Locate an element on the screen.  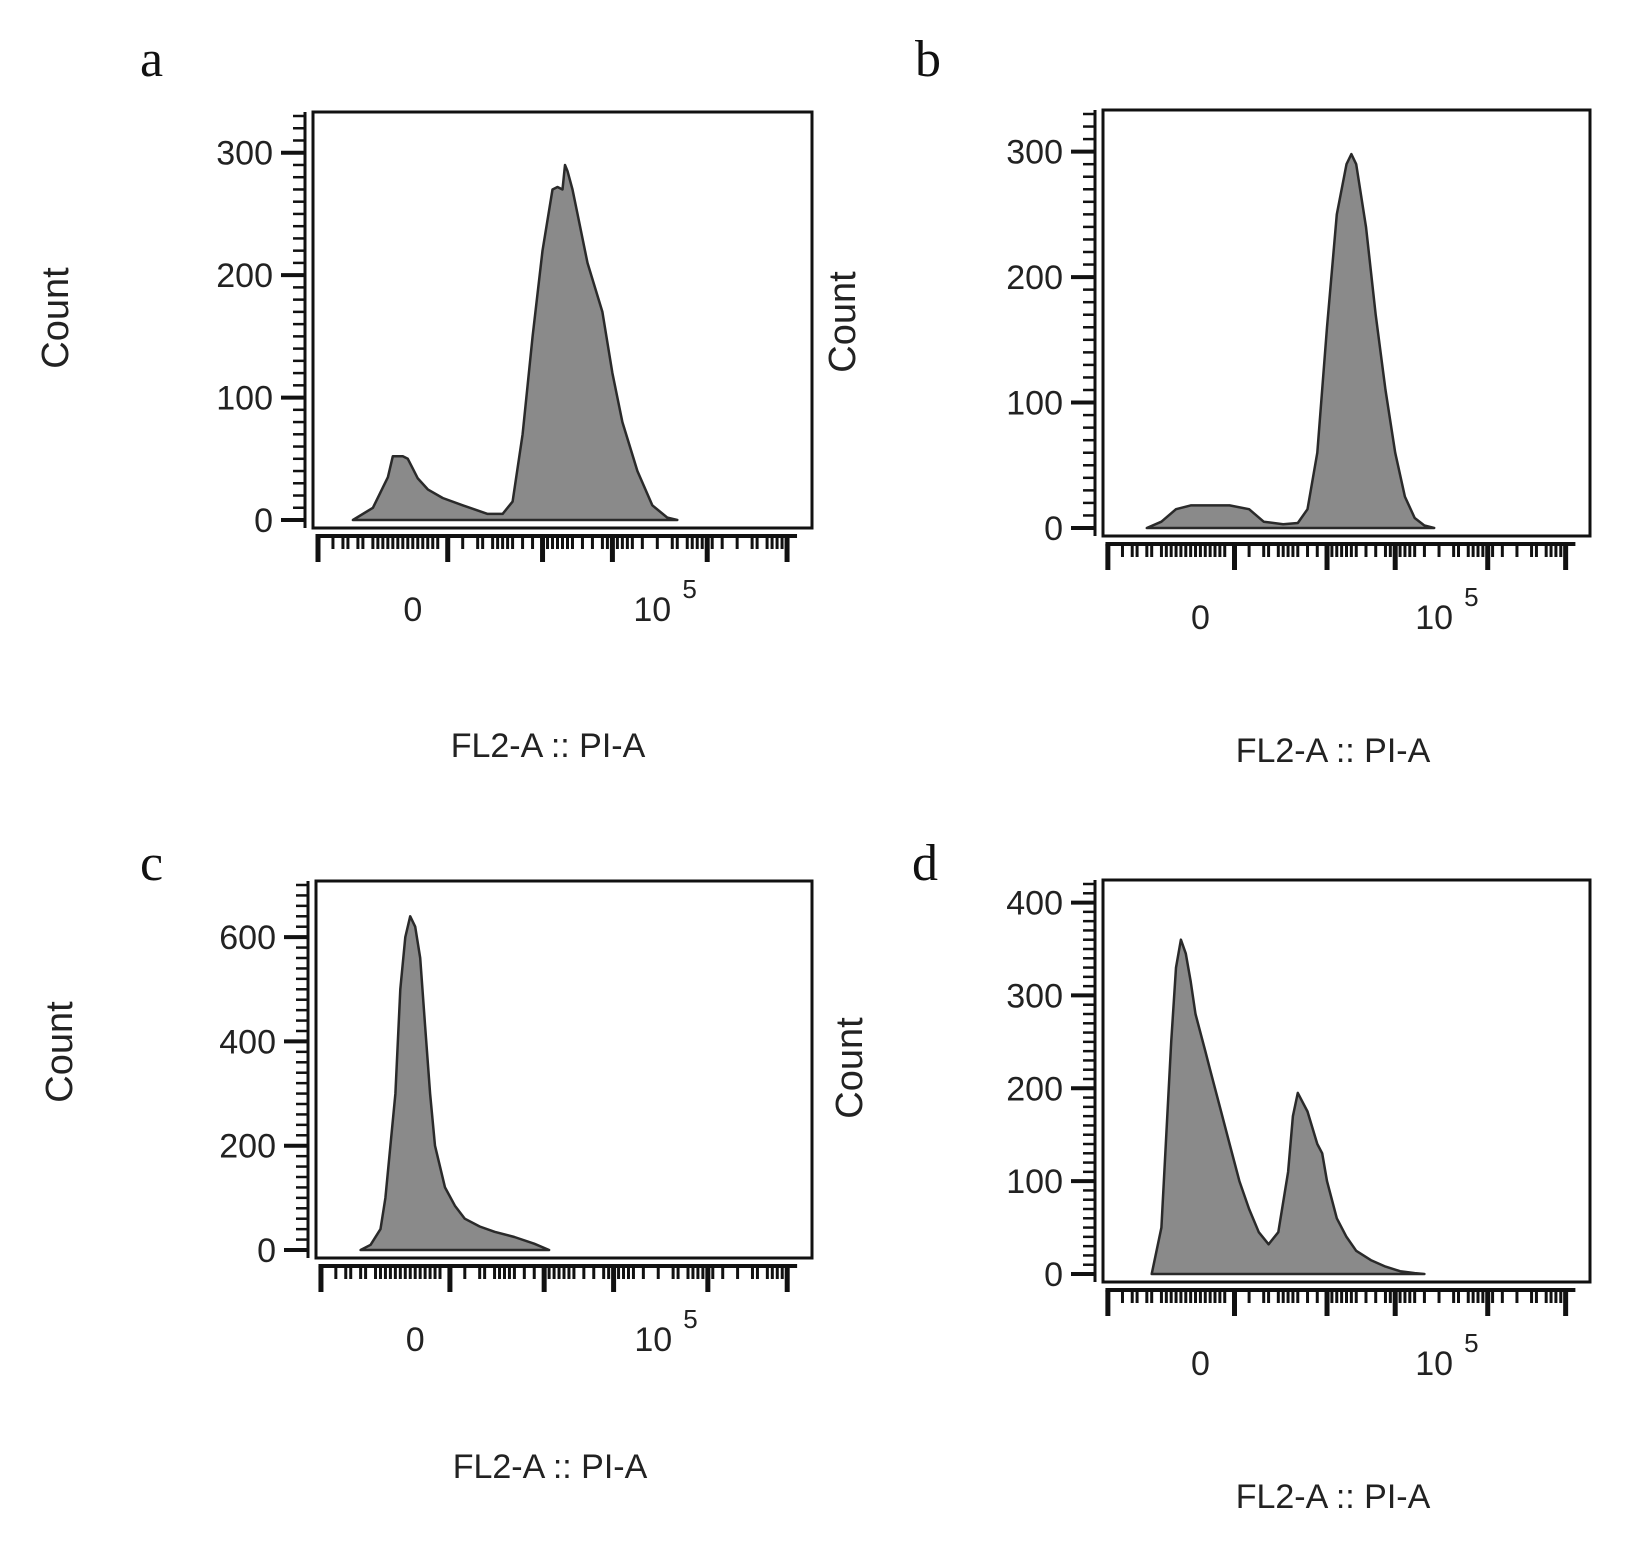
x-tick-label-b: 10 is located at coordinates (1434, 618).